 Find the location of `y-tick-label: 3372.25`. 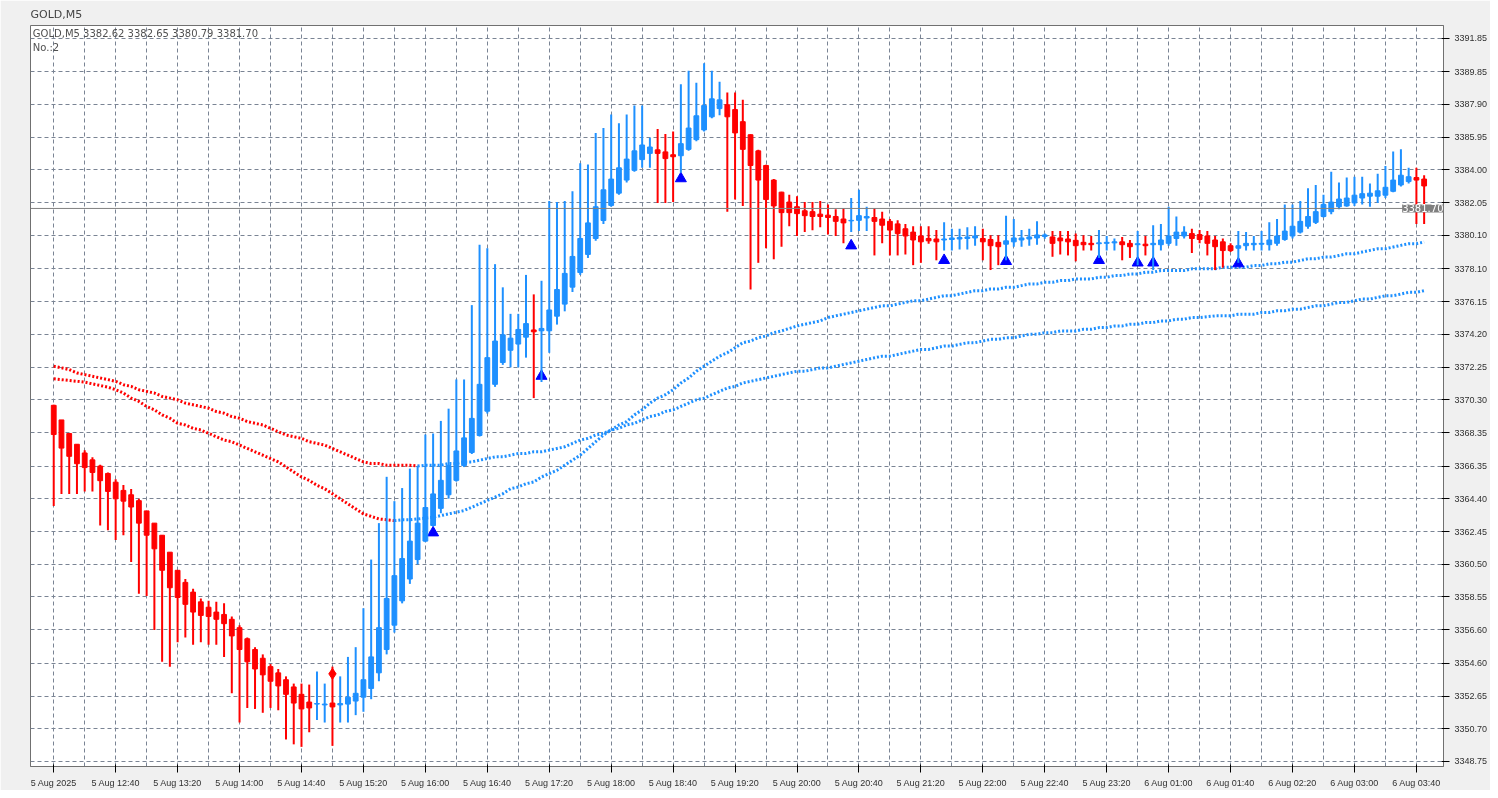

y-tick-label: 3372.25 is located at coordinates (1471, 367).